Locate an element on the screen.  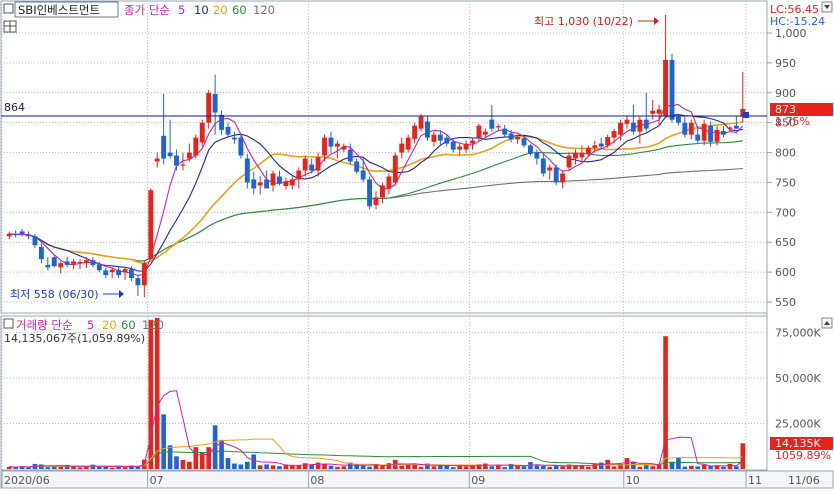
price-badge-value: 873 is located at coordinates (785, 109).